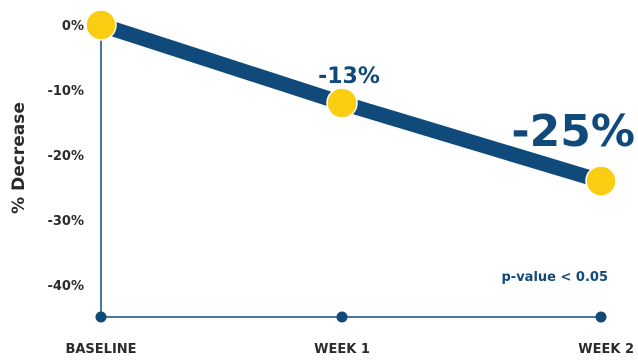 The width and height of the screenshot is (638, 360). I want to click on x-axis-labels: BASELINE WEEK 1 WEEK 2, so click(349, 349).